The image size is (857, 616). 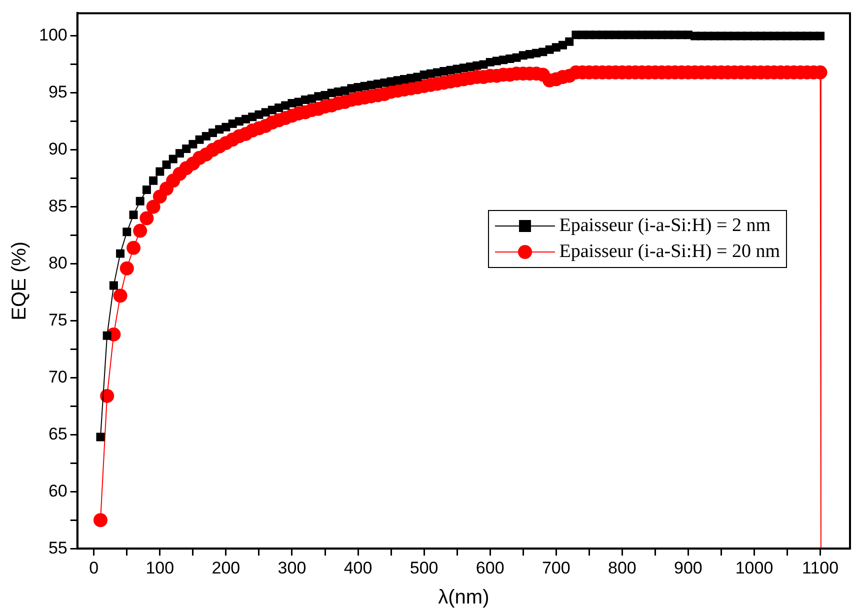 What do you see at coordinates (58, 548) in the screenshot?
I see `y-tick-label: 55` at bounding box center [58, 548].